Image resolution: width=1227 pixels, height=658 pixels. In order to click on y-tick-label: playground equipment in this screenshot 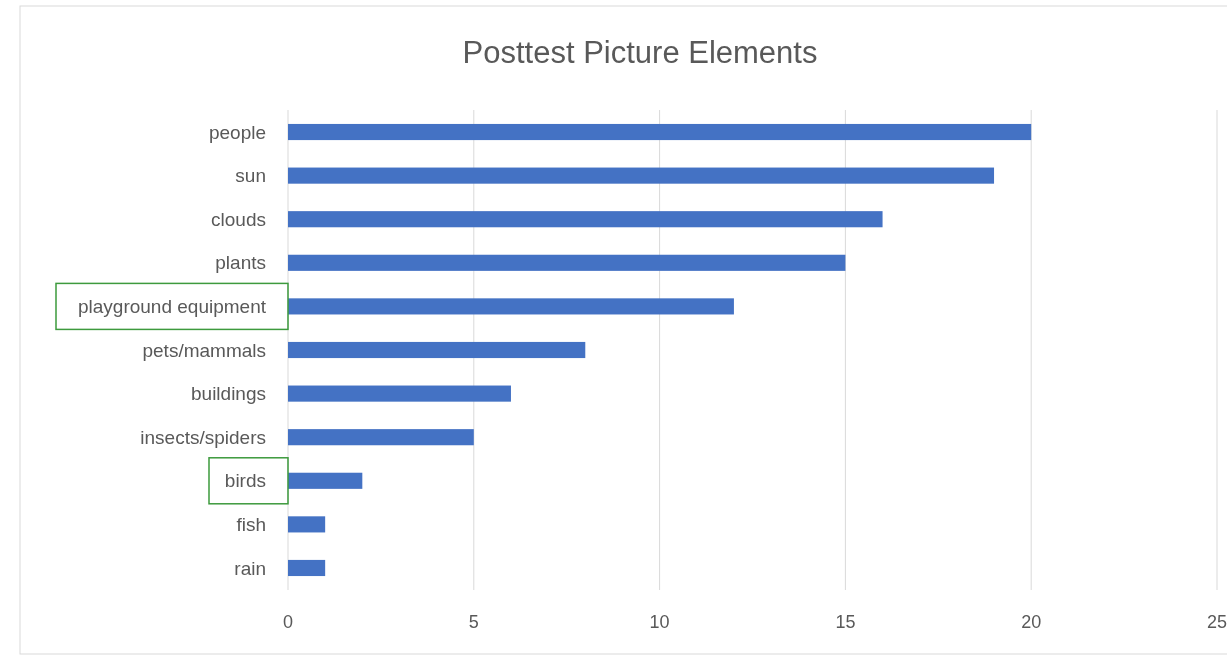, I will do `click(172, 307)`.